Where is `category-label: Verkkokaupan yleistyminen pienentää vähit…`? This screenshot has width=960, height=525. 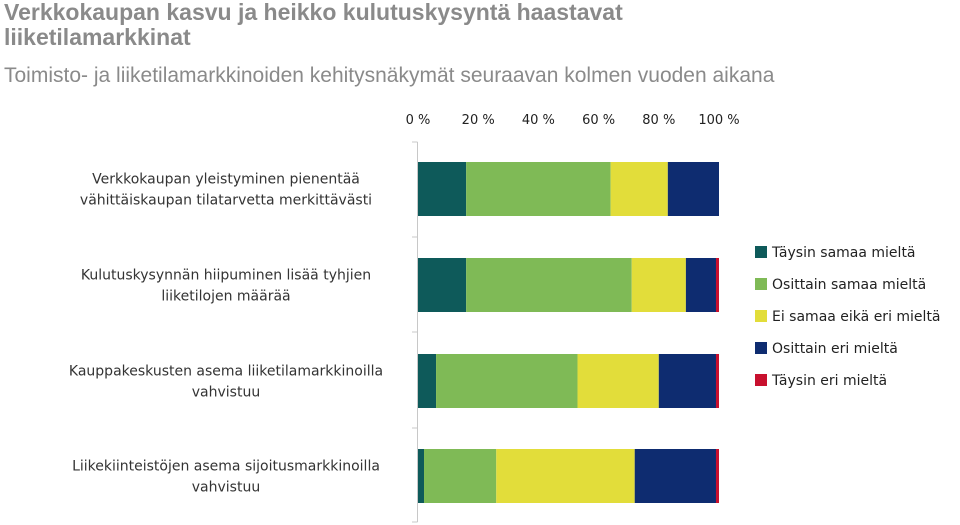 category-label: Verkkokaupan yleistyminen pienentää vähit… is located at coordinates (226, 190).